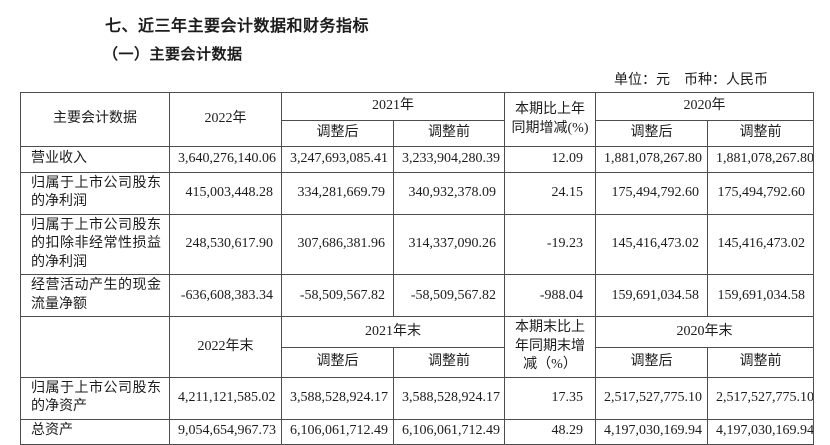  I want to click on header-change-pct: 本期比上年同期增减(%), so click(550, 119).